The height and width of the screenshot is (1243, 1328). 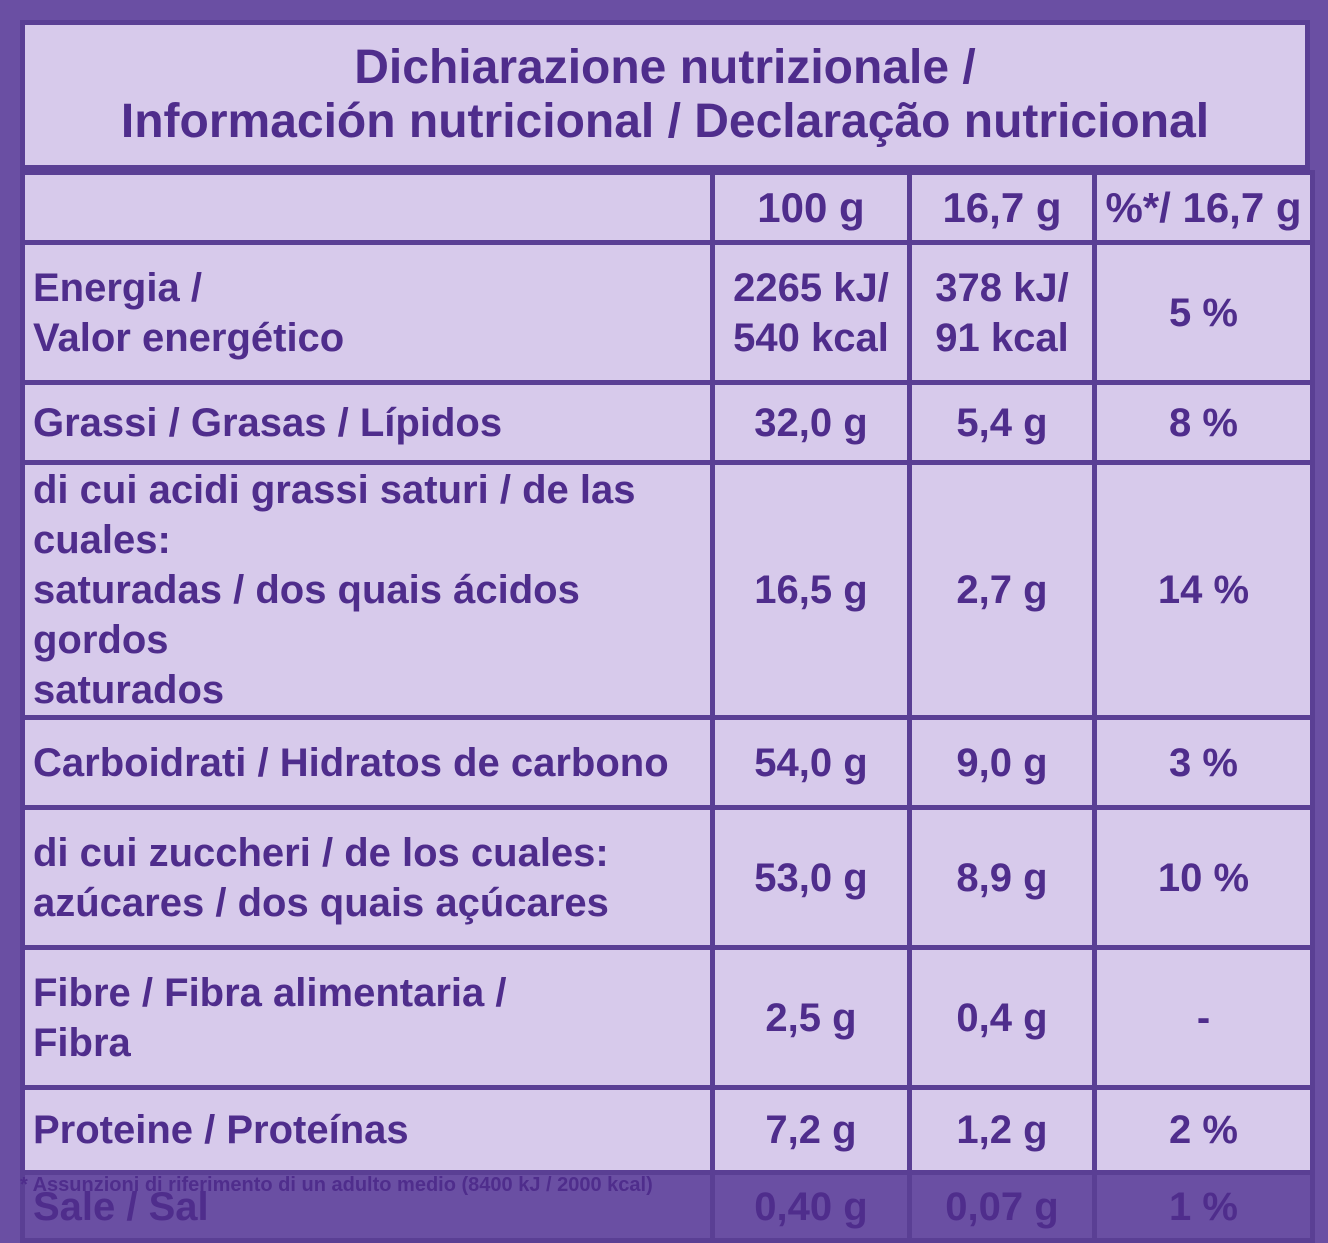 What do you see at coordinates (811, 422) in the screenshot?
I see `value-per-100g: 32,0 g` at bounding box center [811, 422].